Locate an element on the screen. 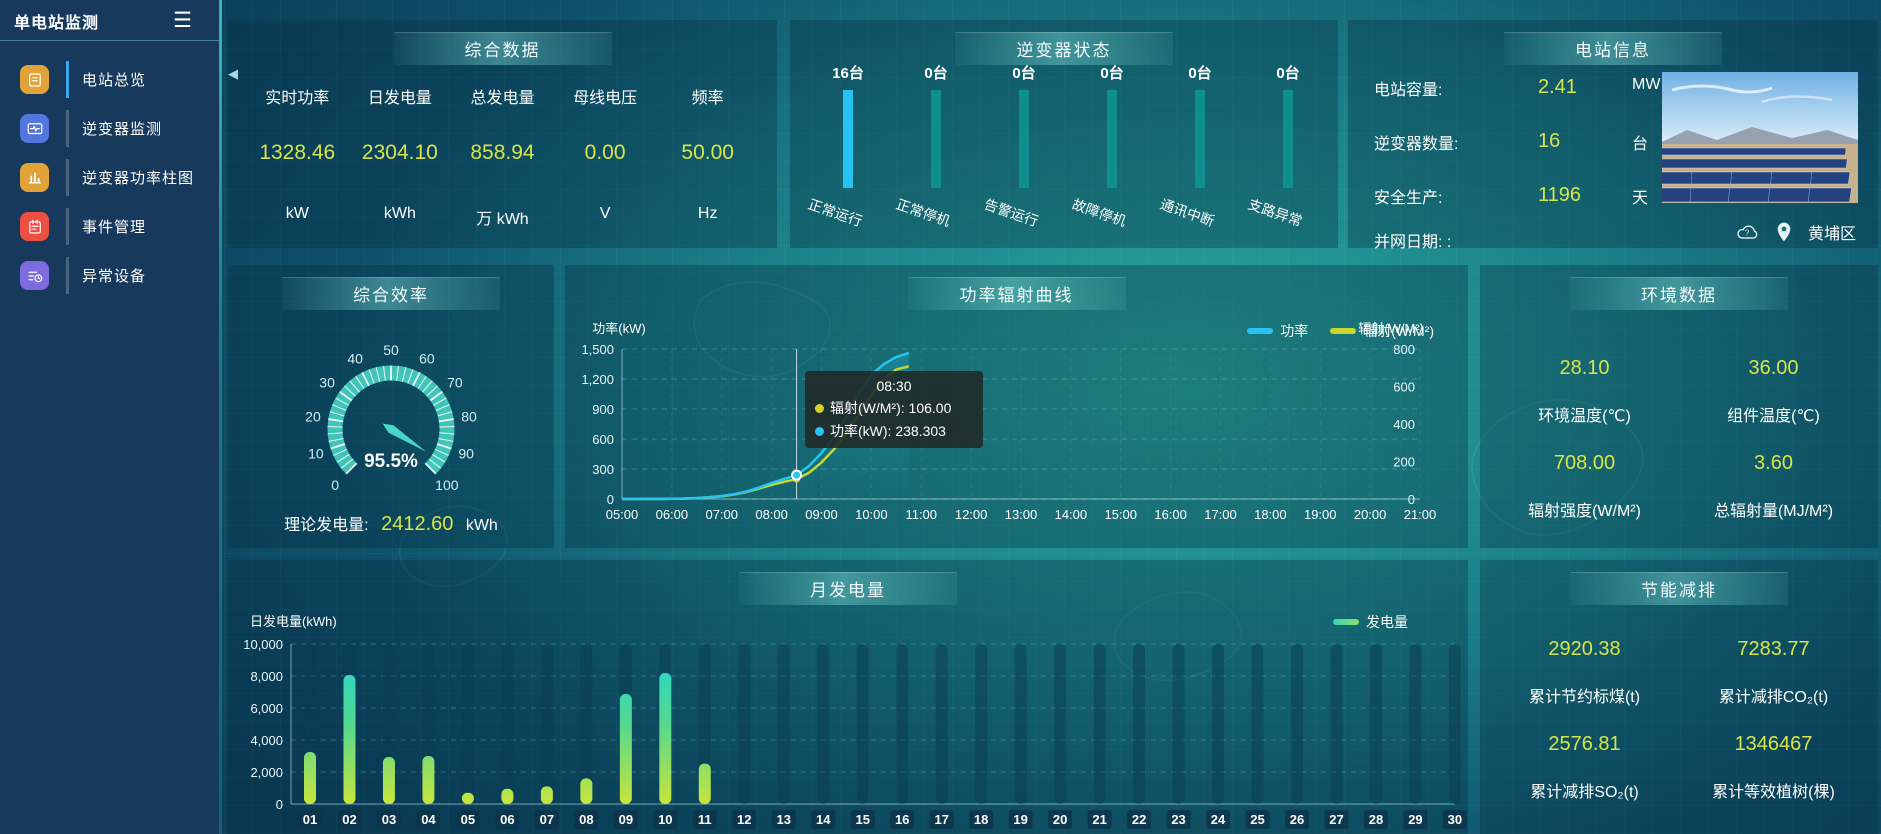  gauge-tick-label: 100 is located at coordinates (447, 485).